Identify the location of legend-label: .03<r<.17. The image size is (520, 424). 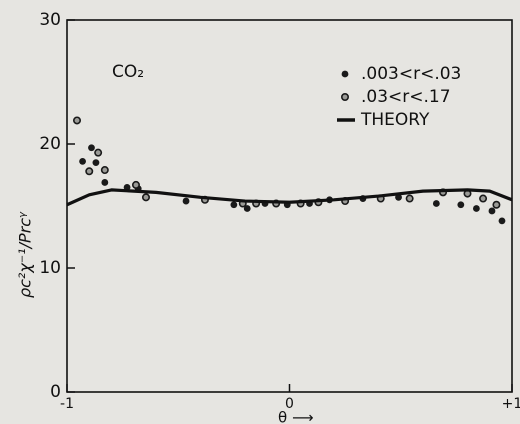
(406, 97).